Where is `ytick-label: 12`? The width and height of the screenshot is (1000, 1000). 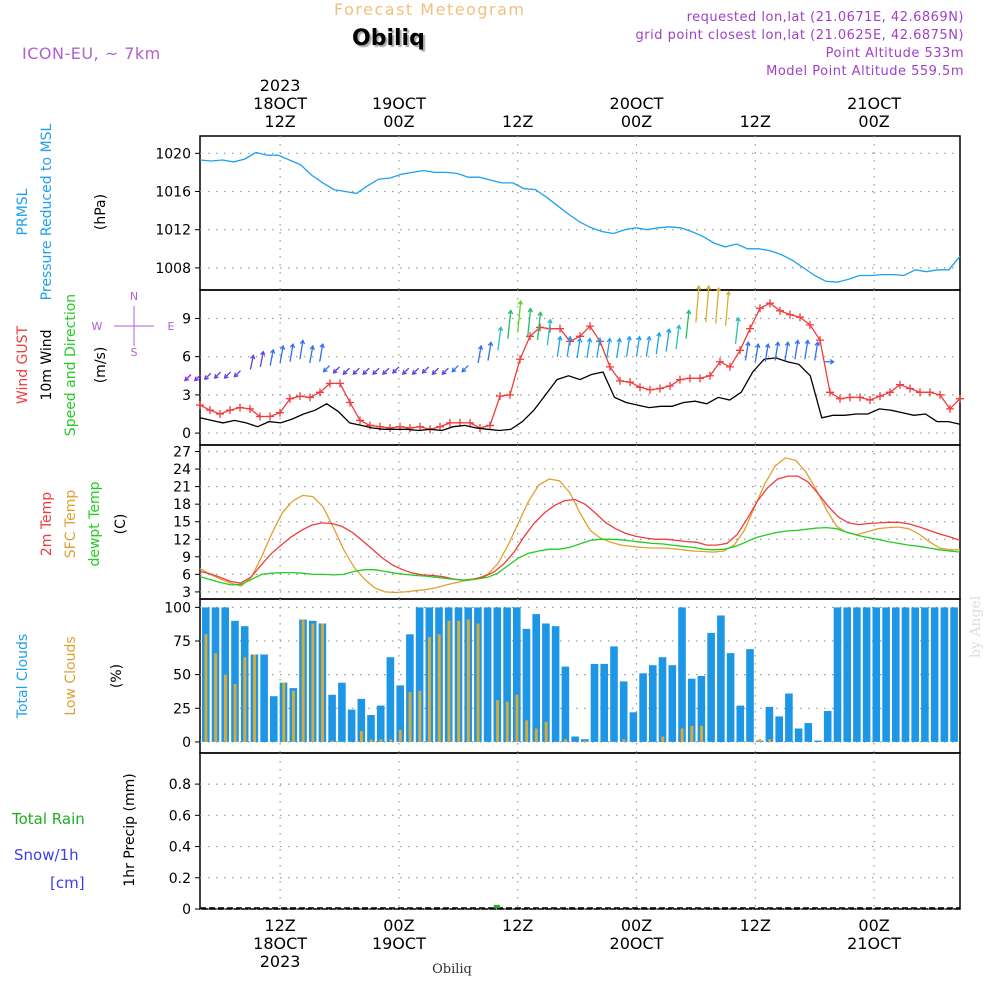
ytick-label: 12 is located at coordinates (182, 540).